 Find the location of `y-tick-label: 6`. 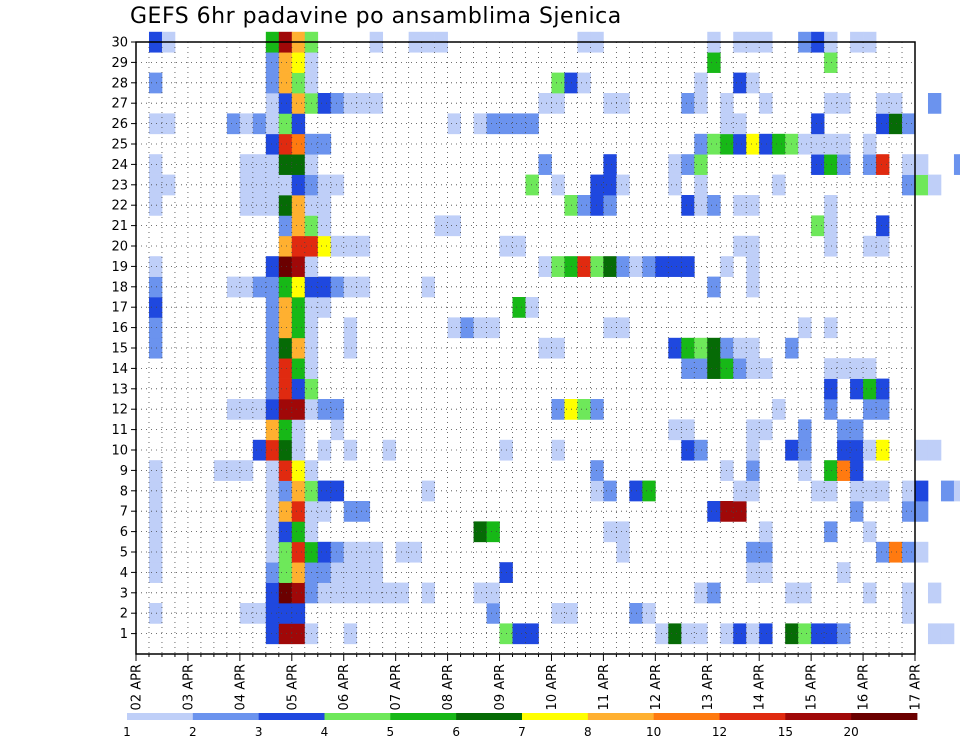

y-tick-label: 6 is located at coordinates (124, 532).